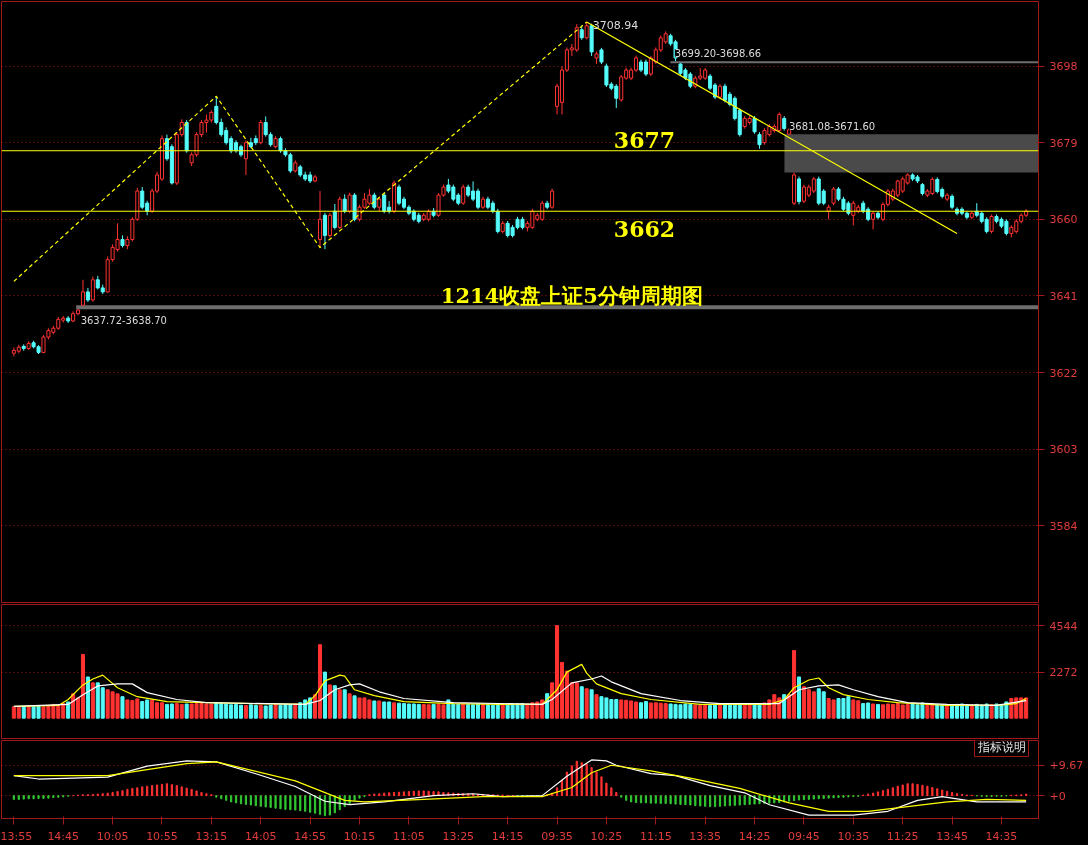  I want to click on y-tick-label: 3641, so click(1063, 296).